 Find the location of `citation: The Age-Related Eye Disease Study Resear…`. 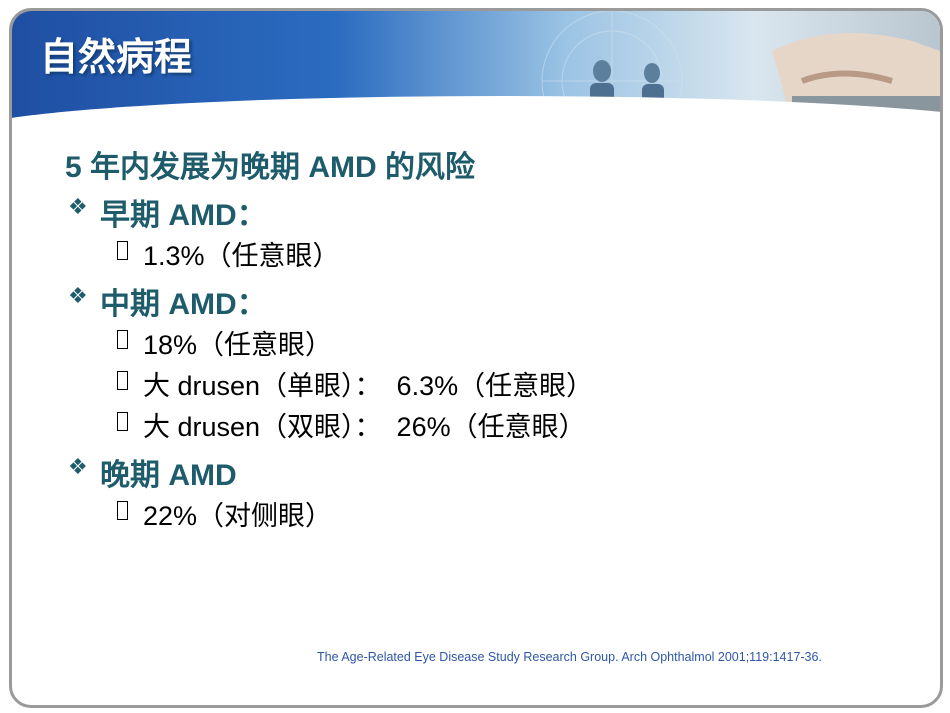

citation: The Age-Related Eye Disease Study Resear… is located at coordinates (569, 657).